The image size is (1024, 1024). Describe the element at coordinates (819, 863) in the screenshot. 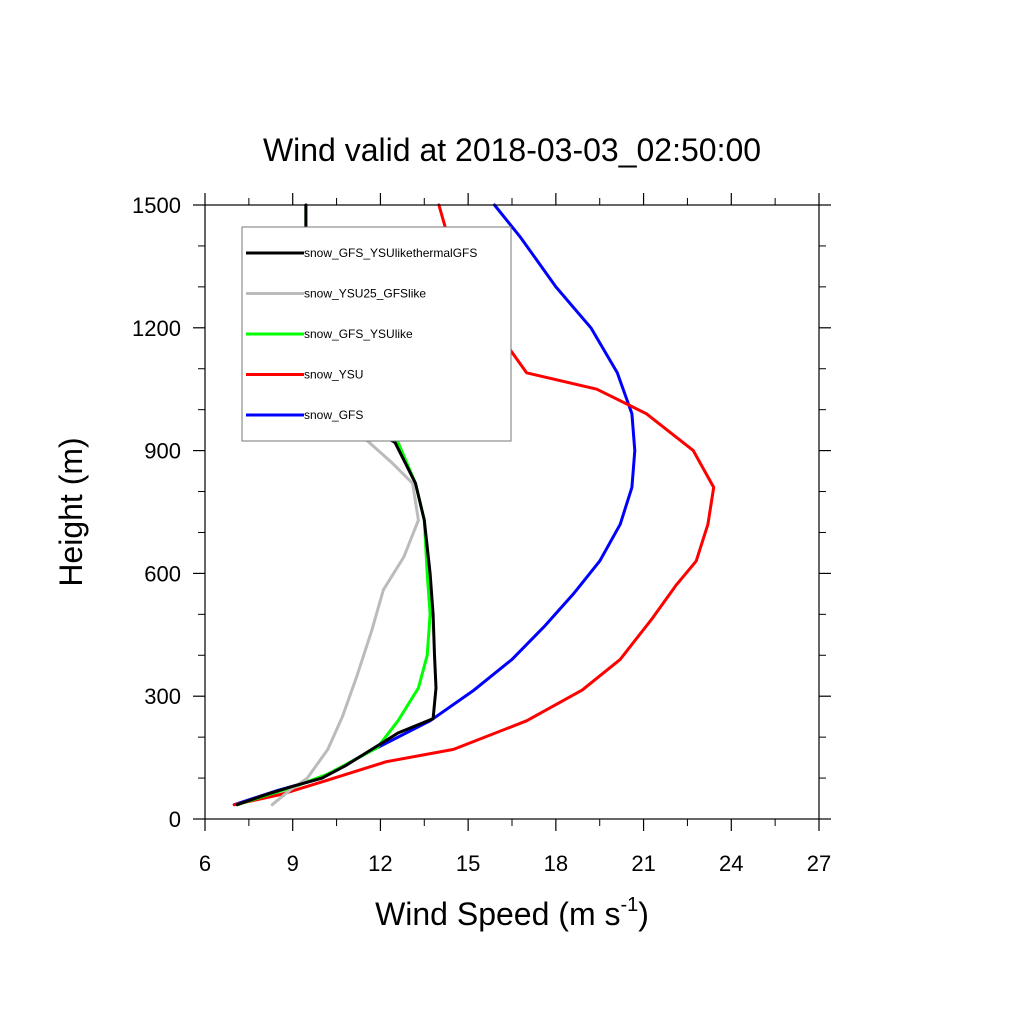

I see `x-tick-label: 27` at that location.